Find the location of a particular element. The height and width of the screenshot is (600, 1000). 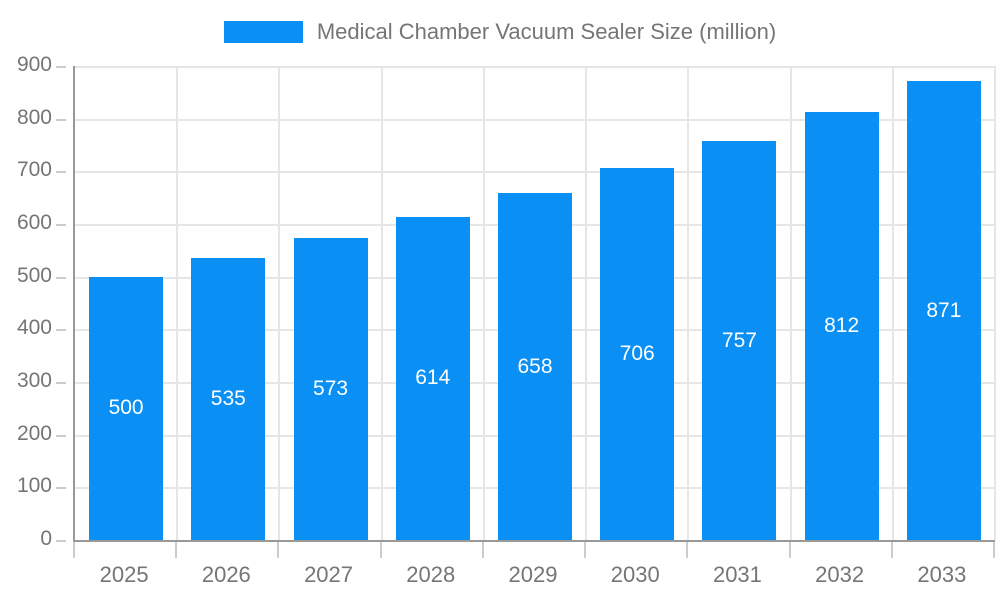

x-axis-label-2029: 2029 is located at coordinates (533, 574).